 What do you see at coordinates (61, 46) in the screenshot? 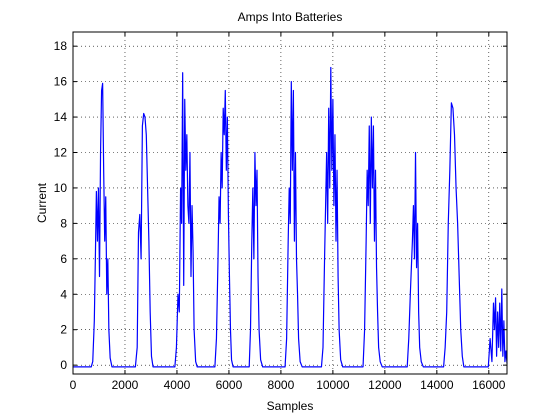
I see `y-tick-label: 18` at bounding box center [61, 46].